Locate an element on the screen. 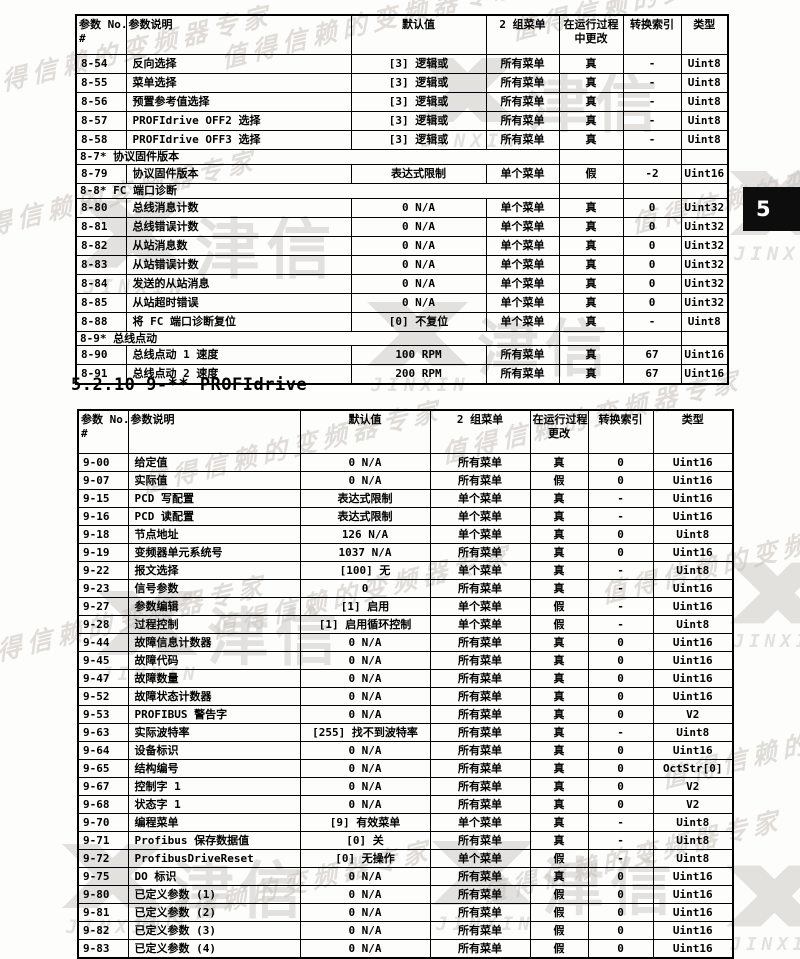 This screenshot has height=959, width=800. table-row: 8-85 从站超时错误 0 N/A 单个菜单真 0 Uint32 is located at coordinates (402, 302).